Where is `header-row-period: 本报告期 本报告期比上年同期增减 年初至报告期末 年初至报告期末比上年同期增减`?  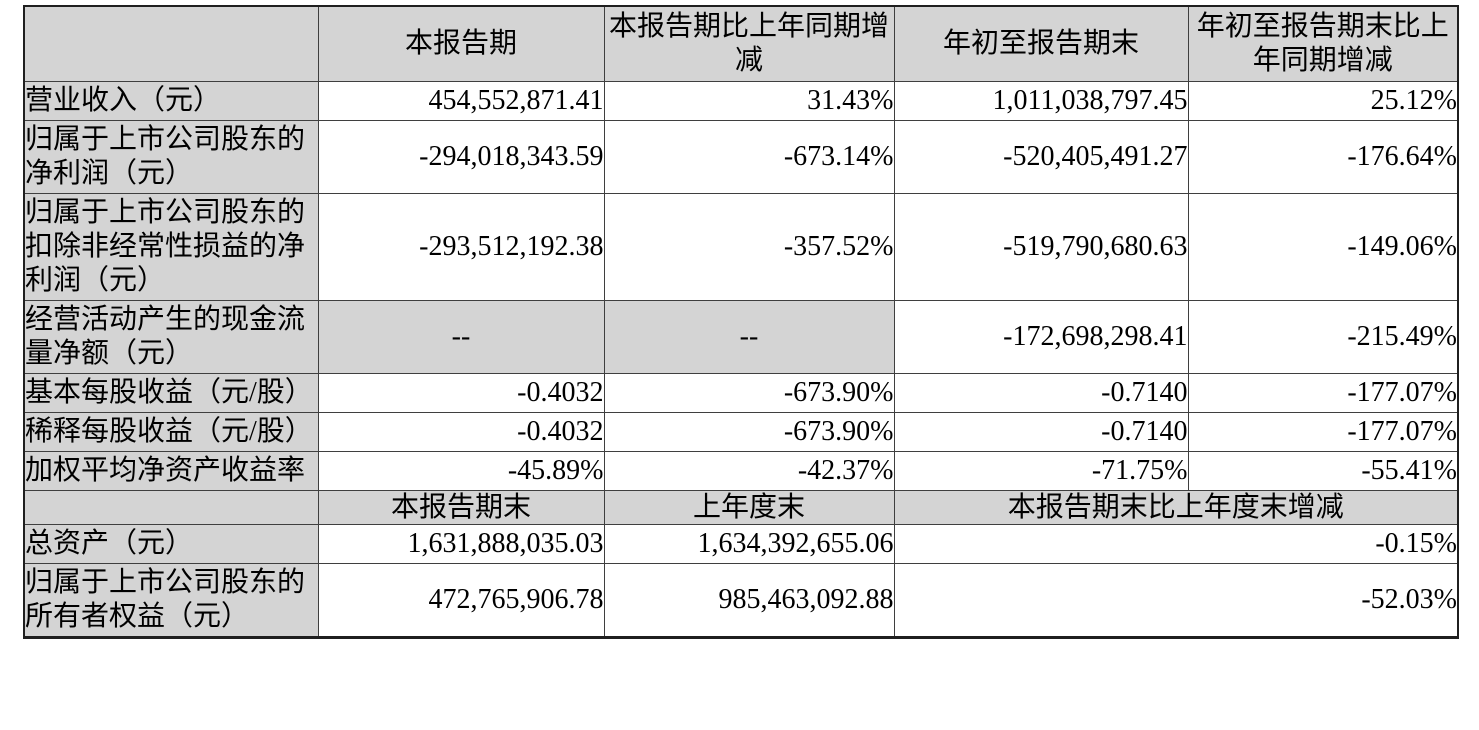
header-row-period: 本报告期 本报告期比上年同期增减 年初至报告期末 年初至报告期末比上年同期增减 is located at coordinates (741, 43).